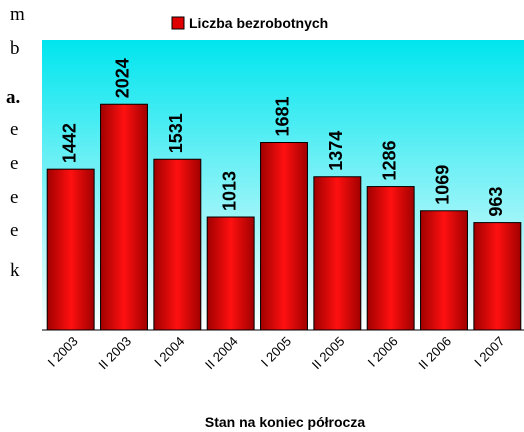  What do you see at coordinates (123, 78) in the screenshot?
I see `value-label: 2024` at bounding box center [123, 78].